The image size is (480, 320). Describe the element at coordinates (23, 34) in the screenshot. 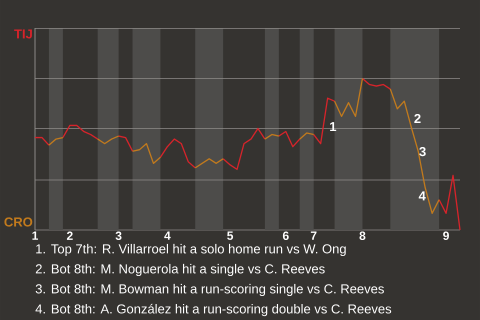

I see `text: TIJ` at that location.